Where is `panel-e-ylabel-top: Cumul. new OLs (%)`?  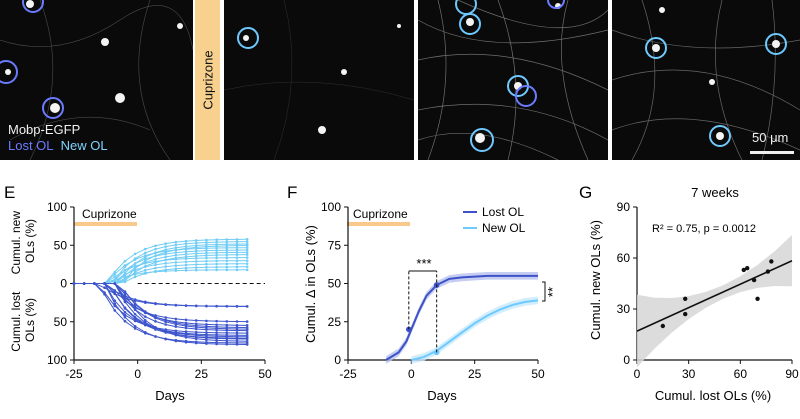 panel-e-ylabel-top: Cumul. new OLs (%) is located at coordinates (23, 241).